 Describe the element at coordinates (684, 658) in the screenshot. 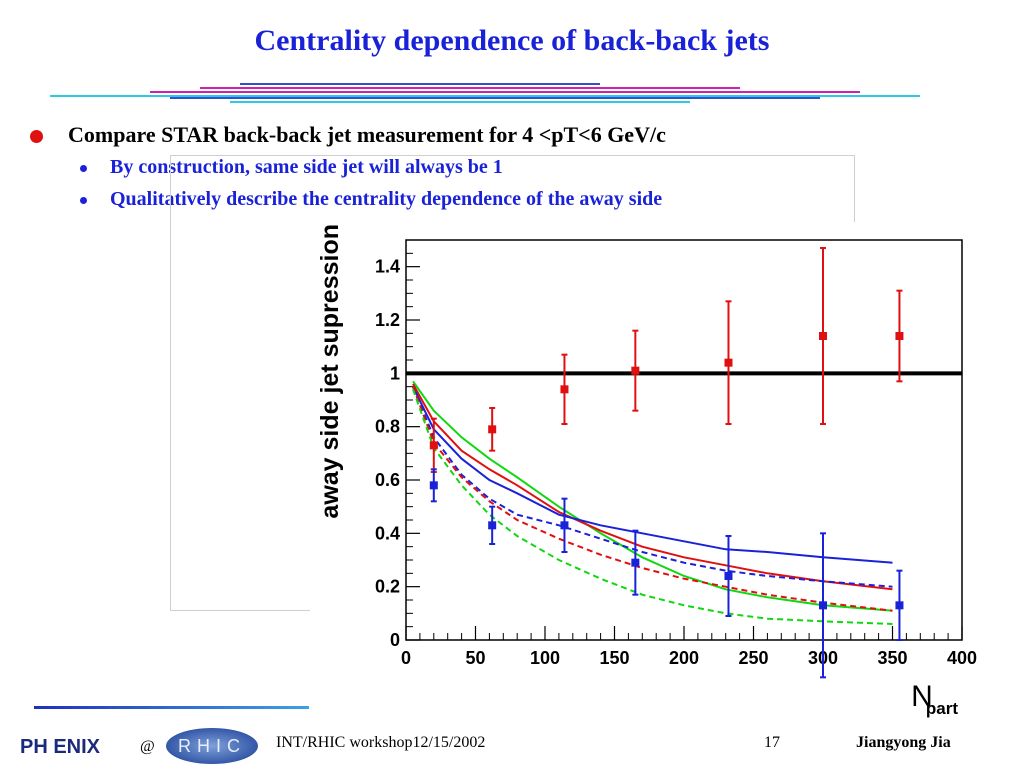

I see `x-tick-label: 200` at that location.